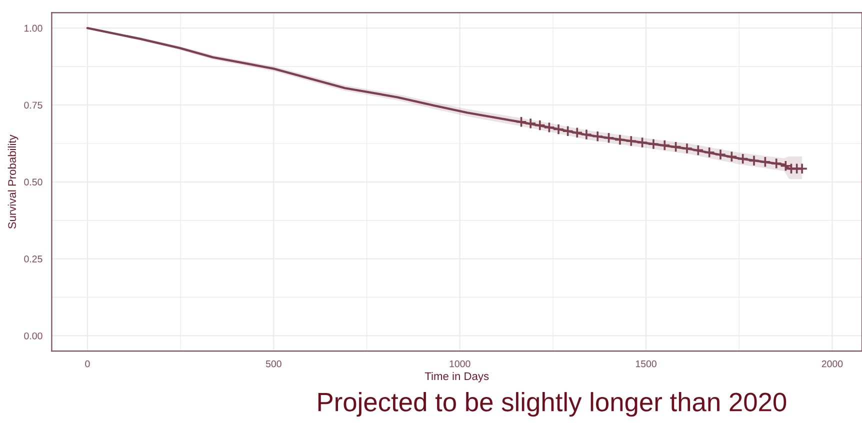 The height and width of the screenshot is (423, 862). What do you see at coordinates (13, 181) in the screenshot?
I see `y-axis-title: Survival Probability` at bounding box center [13, 181].